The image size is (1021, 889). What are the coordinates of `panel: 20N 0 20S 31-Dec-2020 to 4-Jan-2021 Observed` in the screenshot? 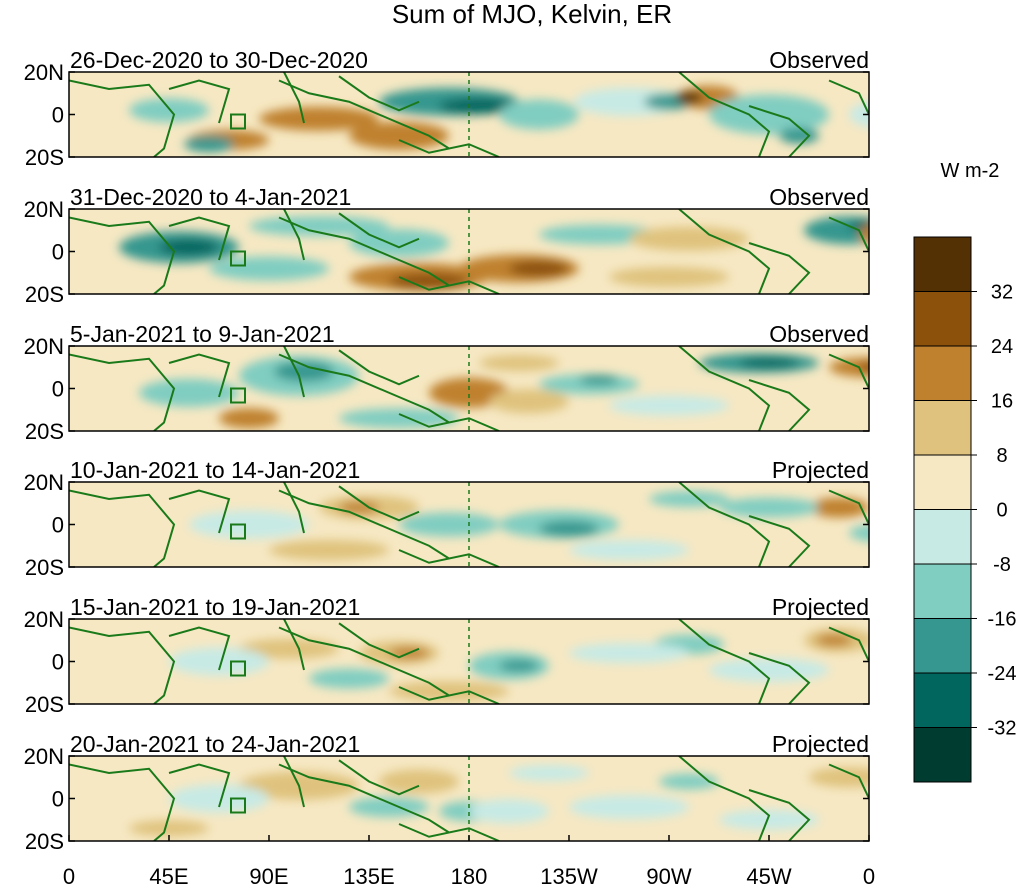 It's located at (447, 245).